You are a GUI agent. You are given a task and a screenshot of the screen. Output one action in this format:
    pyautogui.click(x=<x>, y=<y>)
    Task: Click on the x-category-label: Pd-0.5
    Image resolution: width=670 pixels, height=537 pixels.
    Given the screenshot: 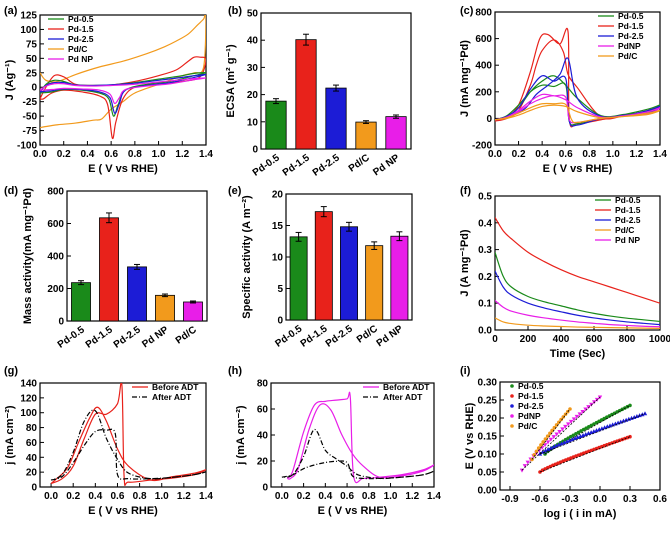 What is the action you would take?
    pyautogui.click(x=71, y=337)
    